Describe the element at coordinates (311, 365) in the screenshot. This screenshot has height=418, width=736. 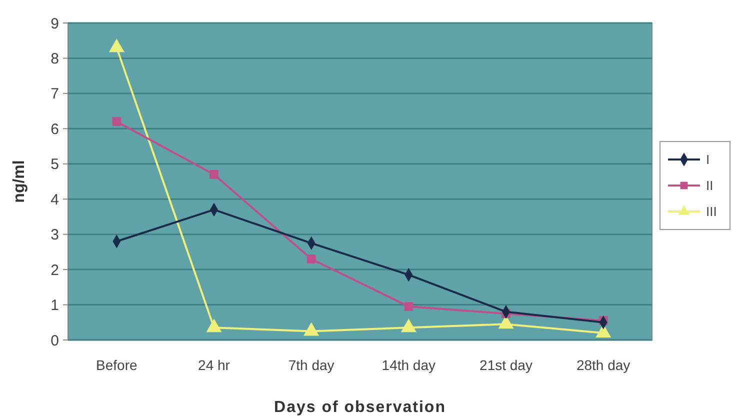
I see `x-tick-label: 7th day` at that location.